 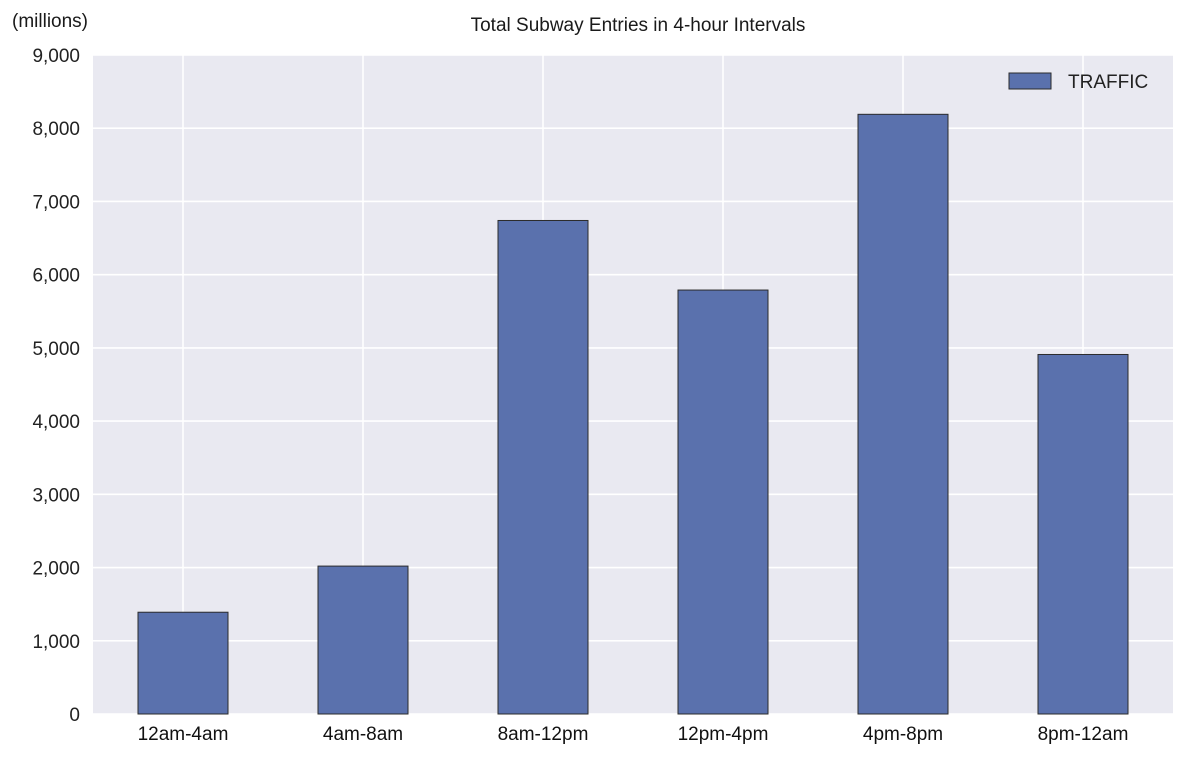 What do you see at coordinates (903, 734) in the screenshot?
I see `x-tick-label: 4pm-8pm` at bounding box center [903, 734].